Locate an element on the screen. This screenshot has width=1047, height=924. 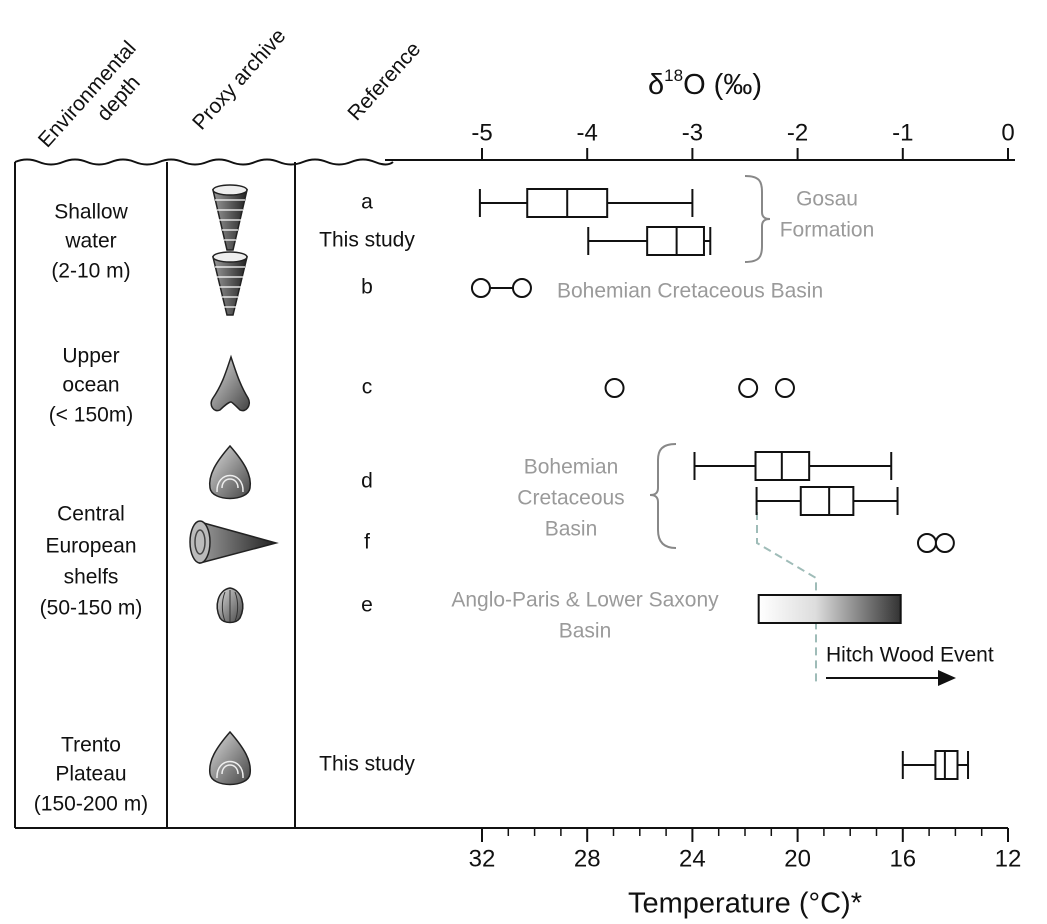
depth-label: Shallow is located at coordinates (91, 212).